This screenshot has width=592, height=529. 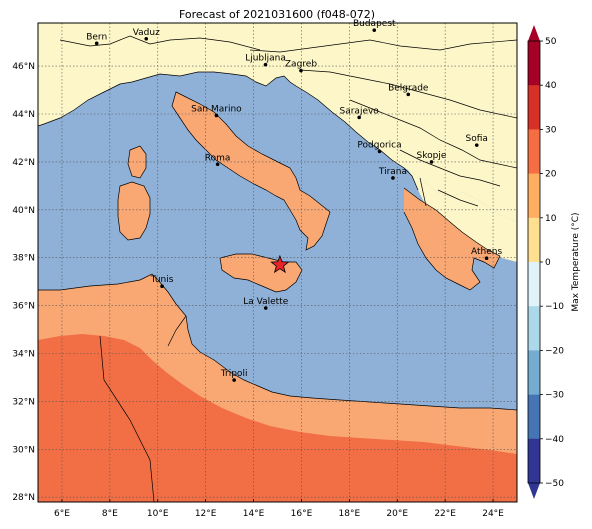 I want to click on lon-tick-label: 20°E, so click(x=397, y=514).